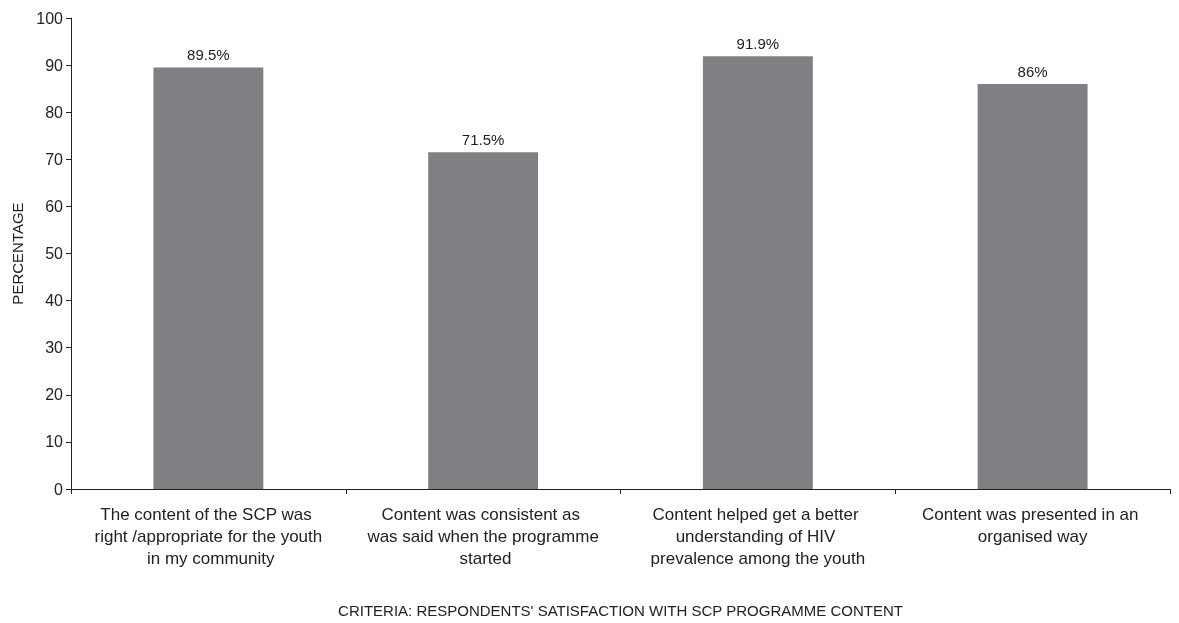  Describe the element at coordinates (758, 536) in the screenshot. I see `x-tick-label: Content helped get a better understanding of HIV prevalence among the youth` at that location.